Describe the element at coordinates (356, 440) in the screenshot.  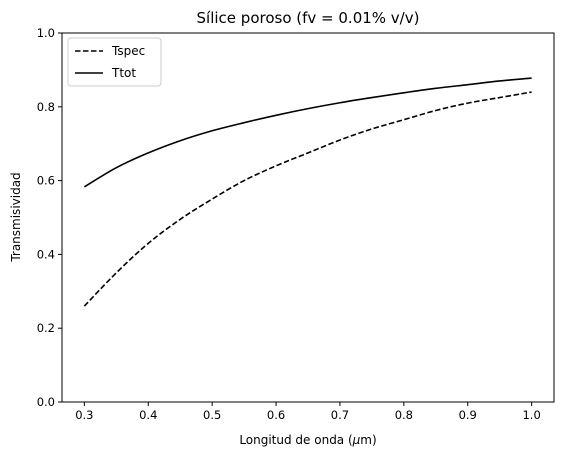
I see `x-axis-label-mu: μ` at that location.